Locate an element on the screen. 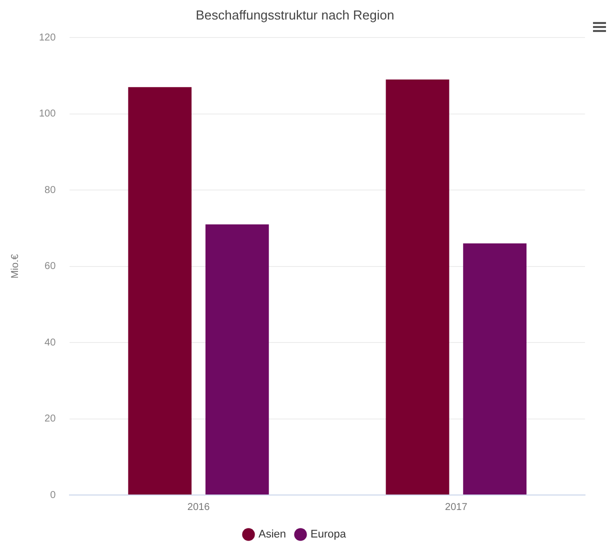  chart-title: Beschaffungsstruktur nach Region is located at coordinates (295, 14).